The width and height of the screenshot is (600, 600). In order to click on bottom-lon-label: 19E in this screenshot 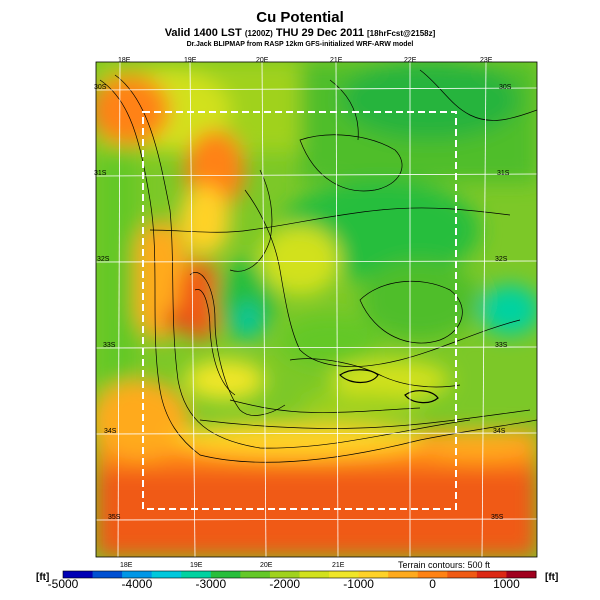, I will do `click(196, 565)`.